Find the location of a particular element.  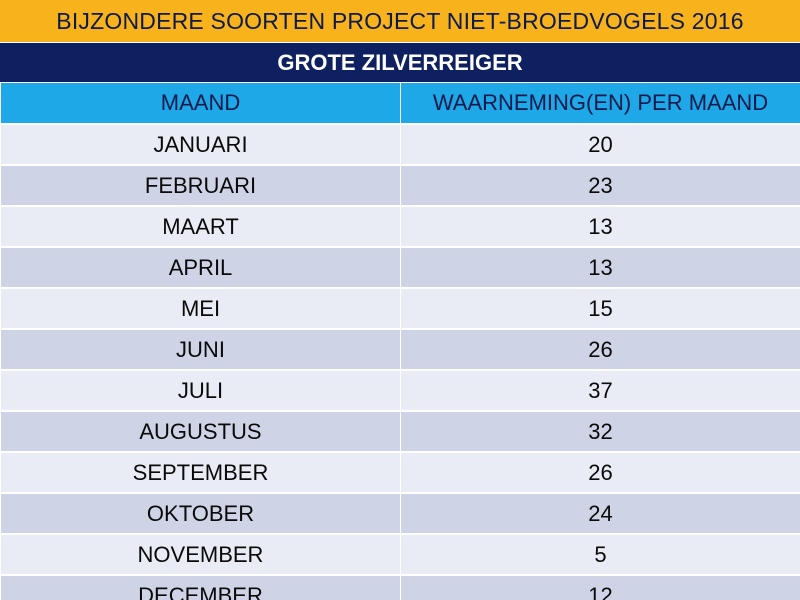

table-row: FEBRUARI 23 is located at coordinates (400, 185).